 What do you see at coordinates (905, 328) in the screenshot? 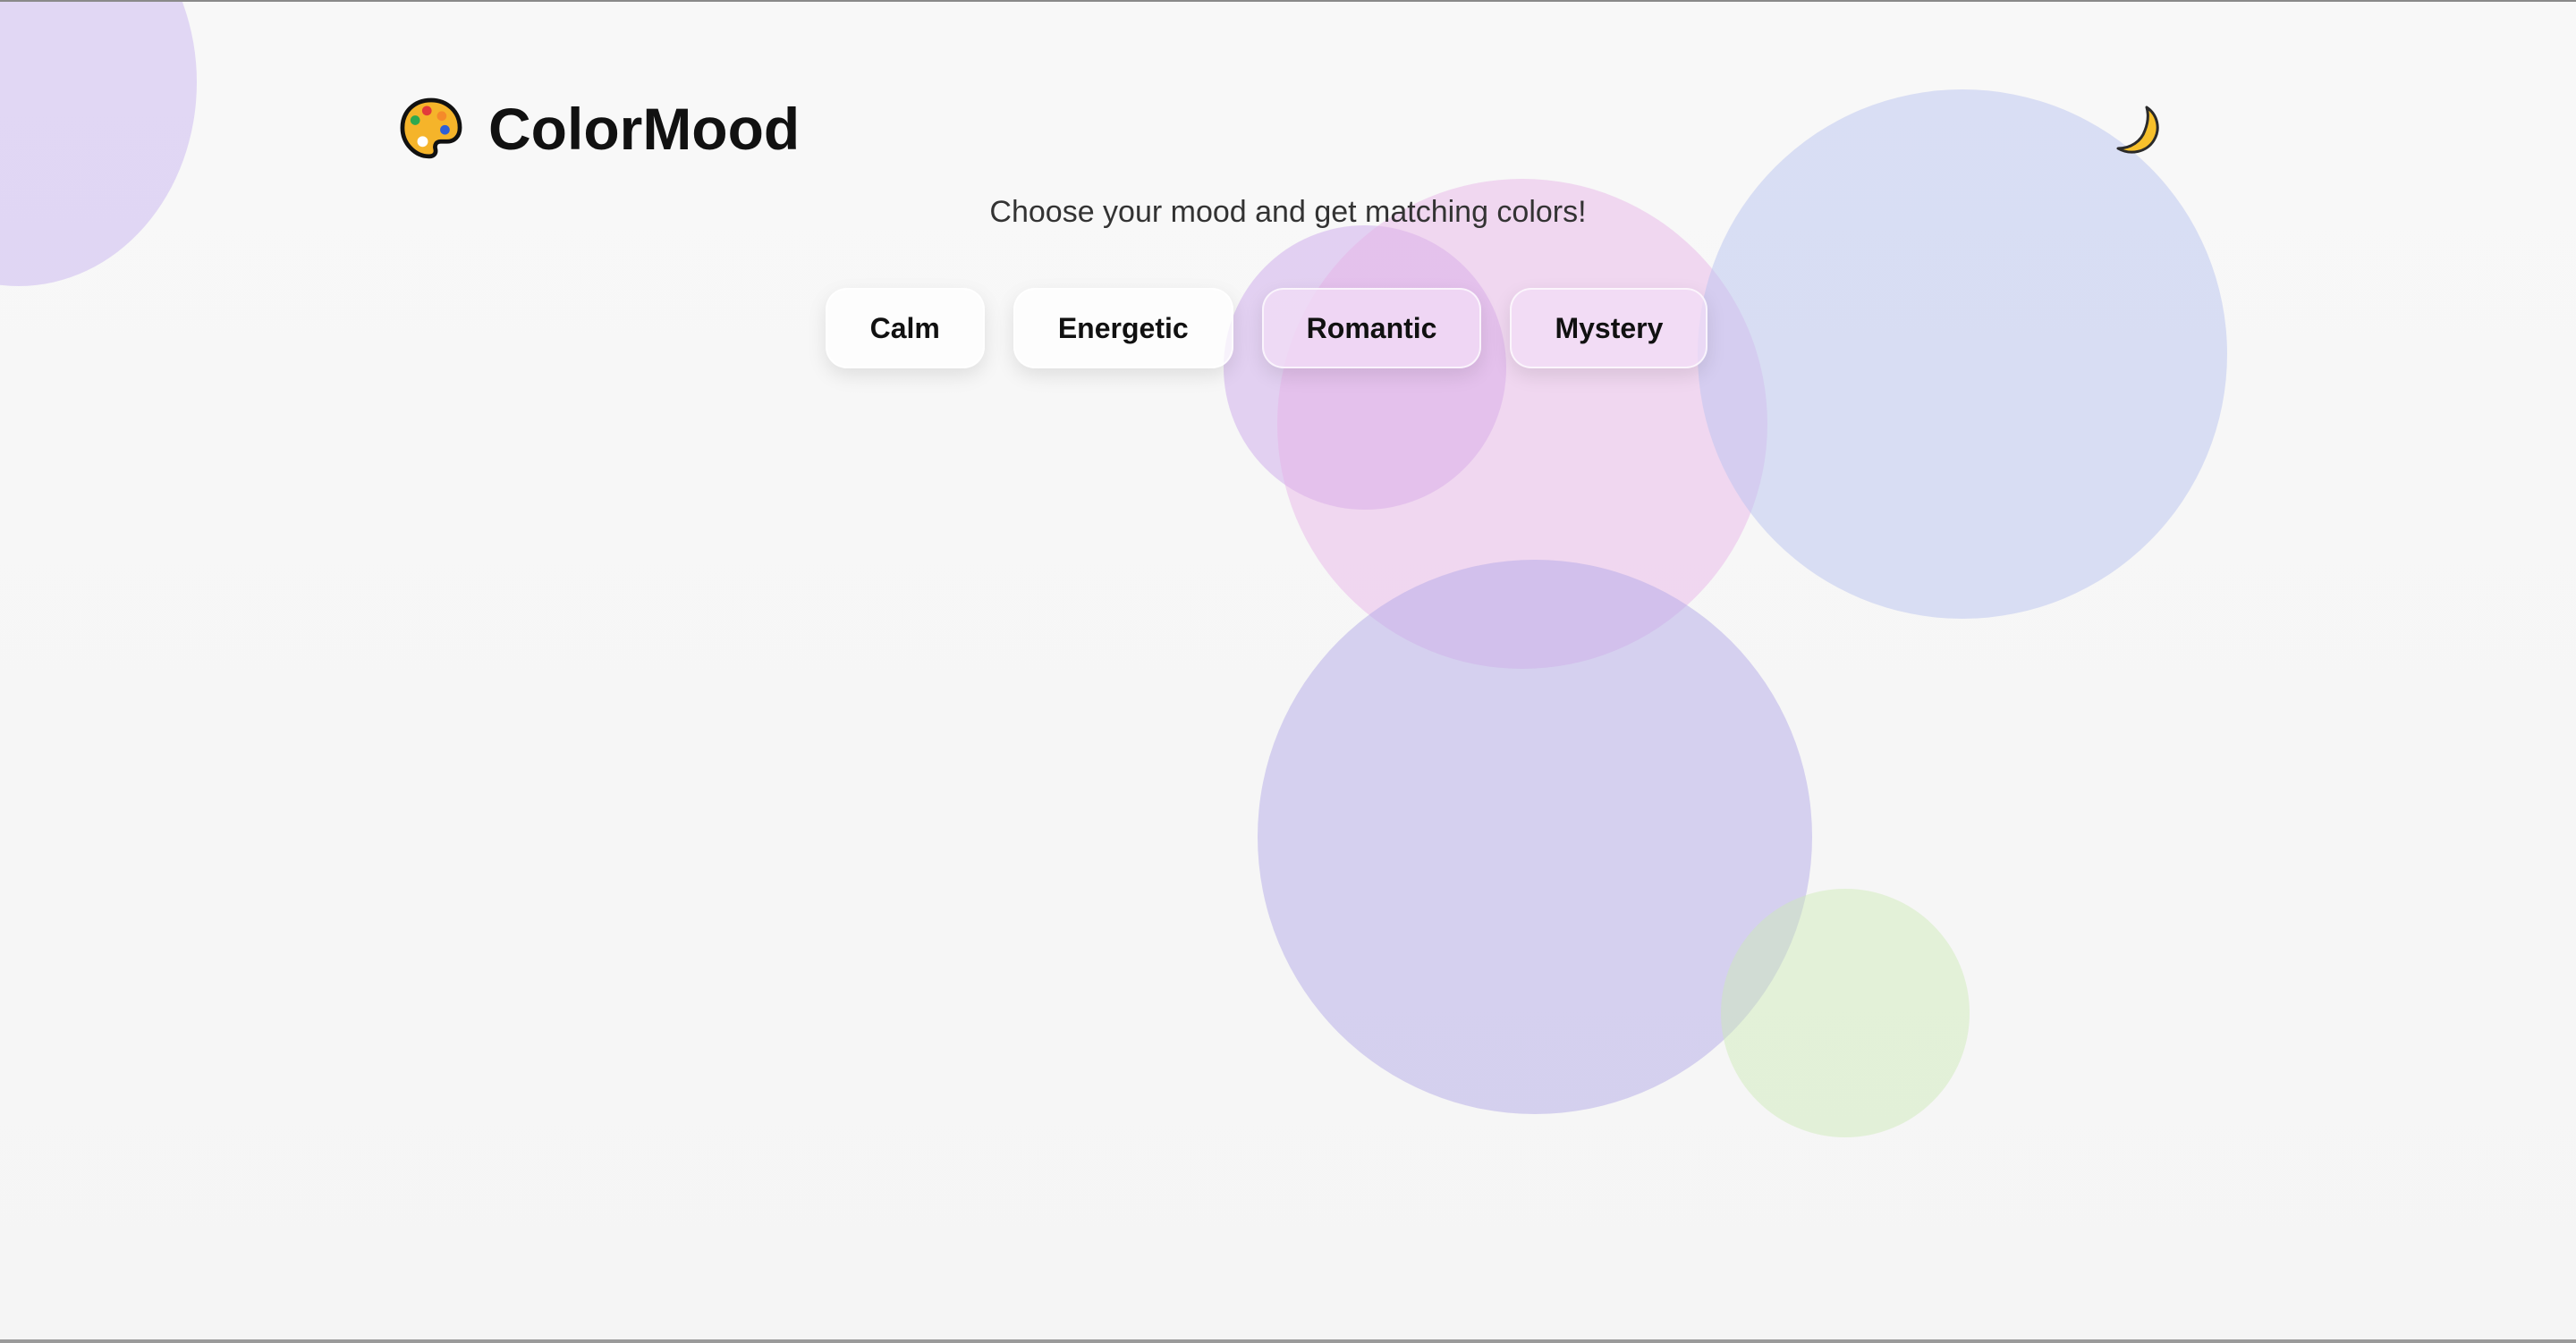
I see `mood-button-calm: Calm` at bounding box center [905, 328].